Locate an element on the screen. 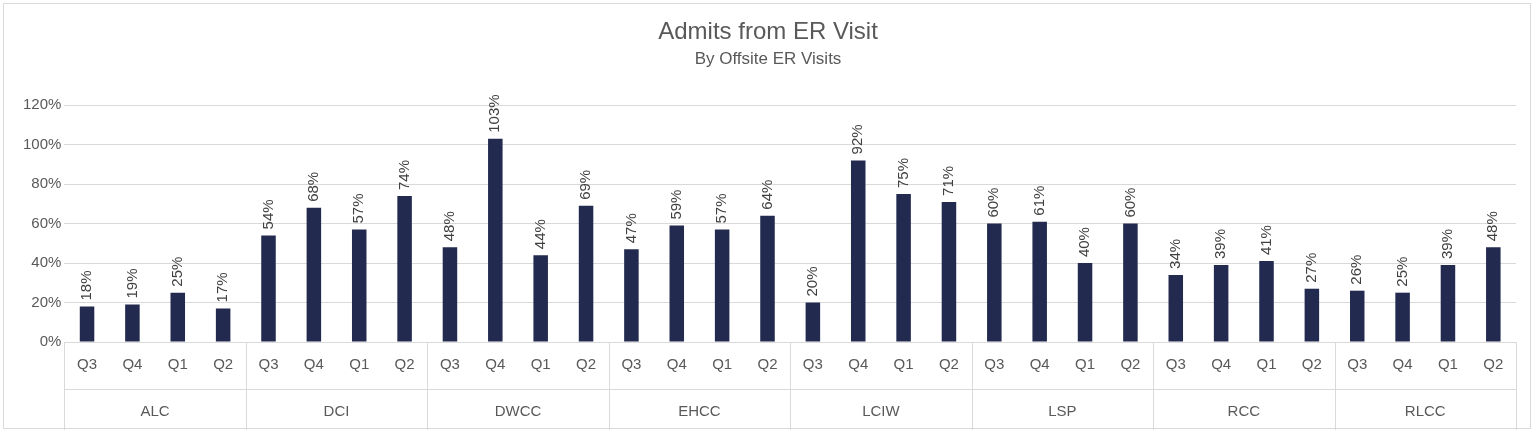 The width and height of the screenshot is (1536, 432). data-label: 59% is located at coordinates (675, 204).